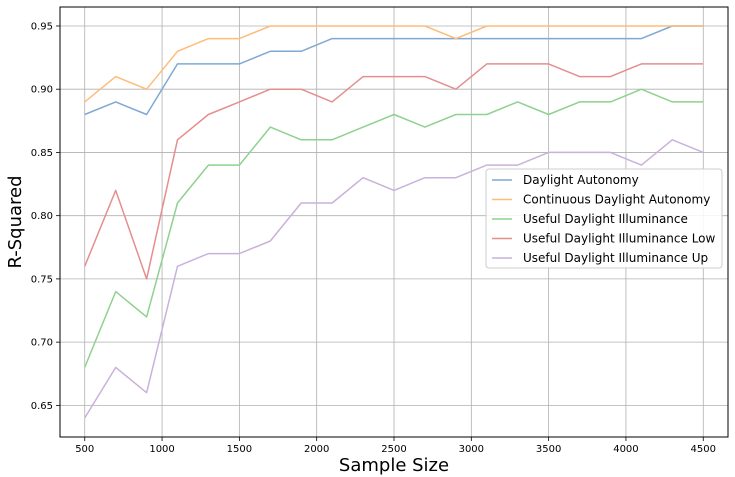 This screenshot has width=735, height=477. I want to click on x-tick-label: 3000, so click(471, 449).